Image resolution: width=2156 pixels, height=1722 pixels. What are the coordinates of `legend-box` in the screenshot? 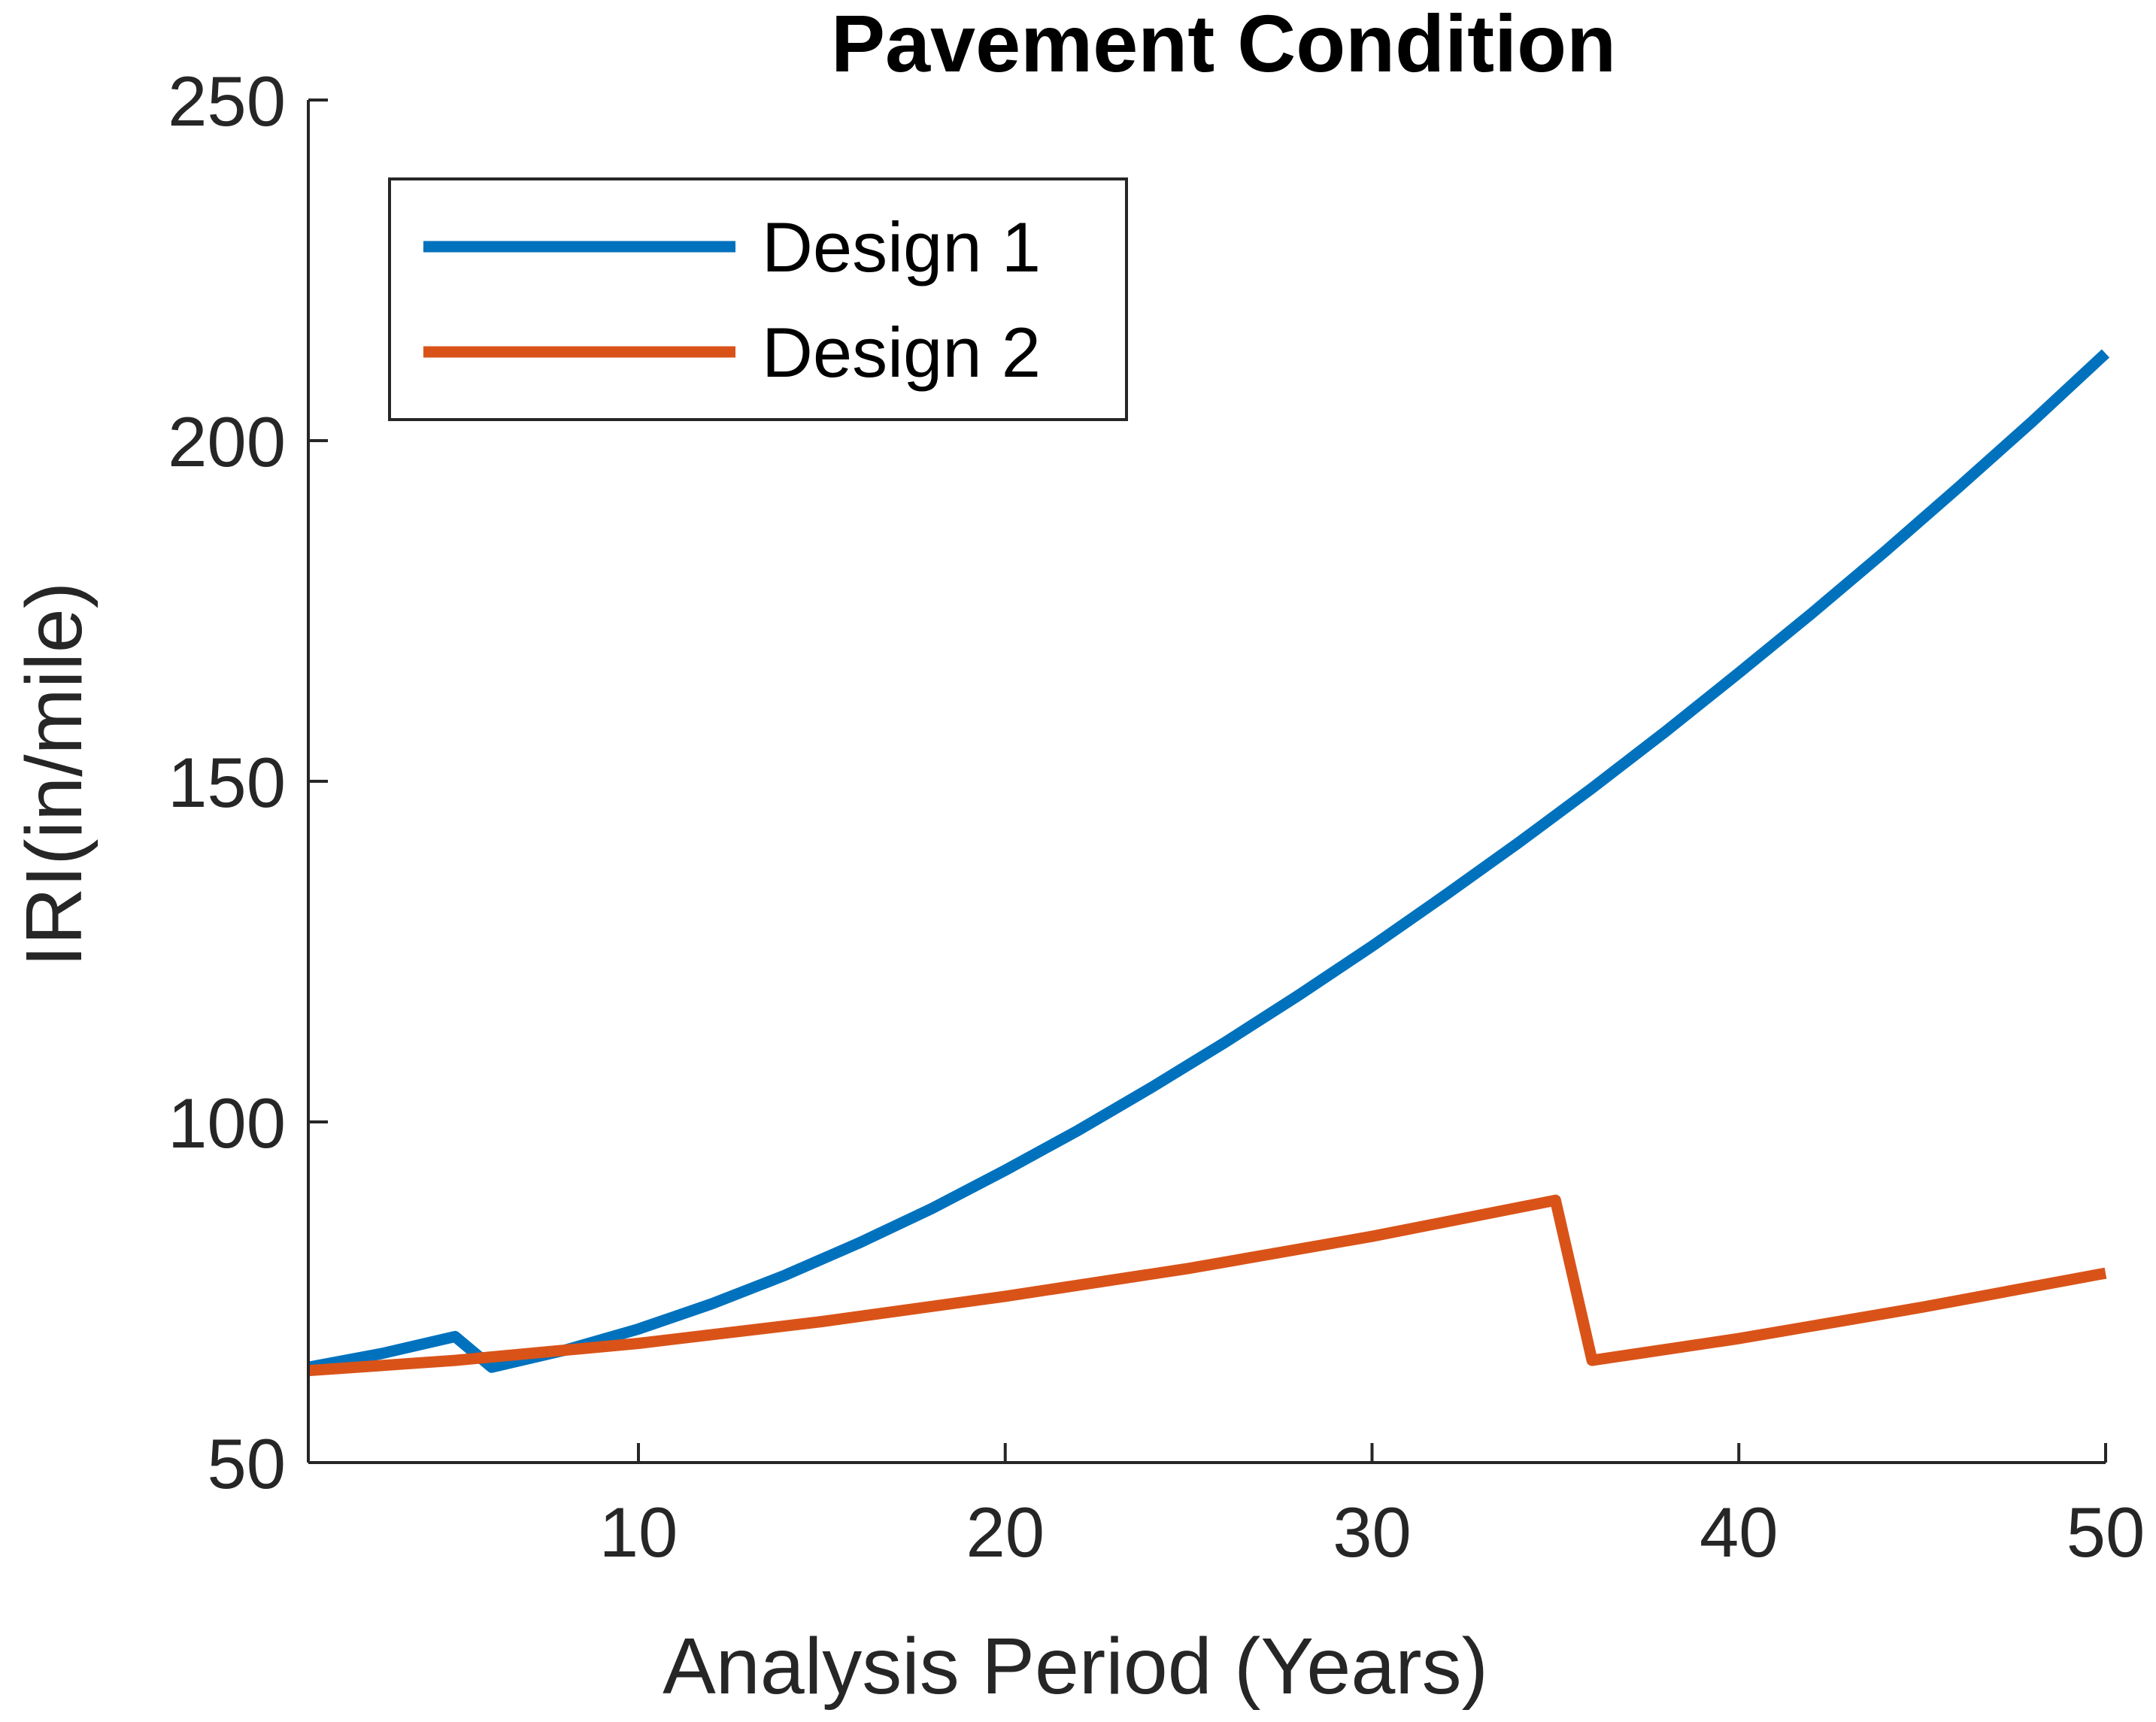 It's located at (758, 299).